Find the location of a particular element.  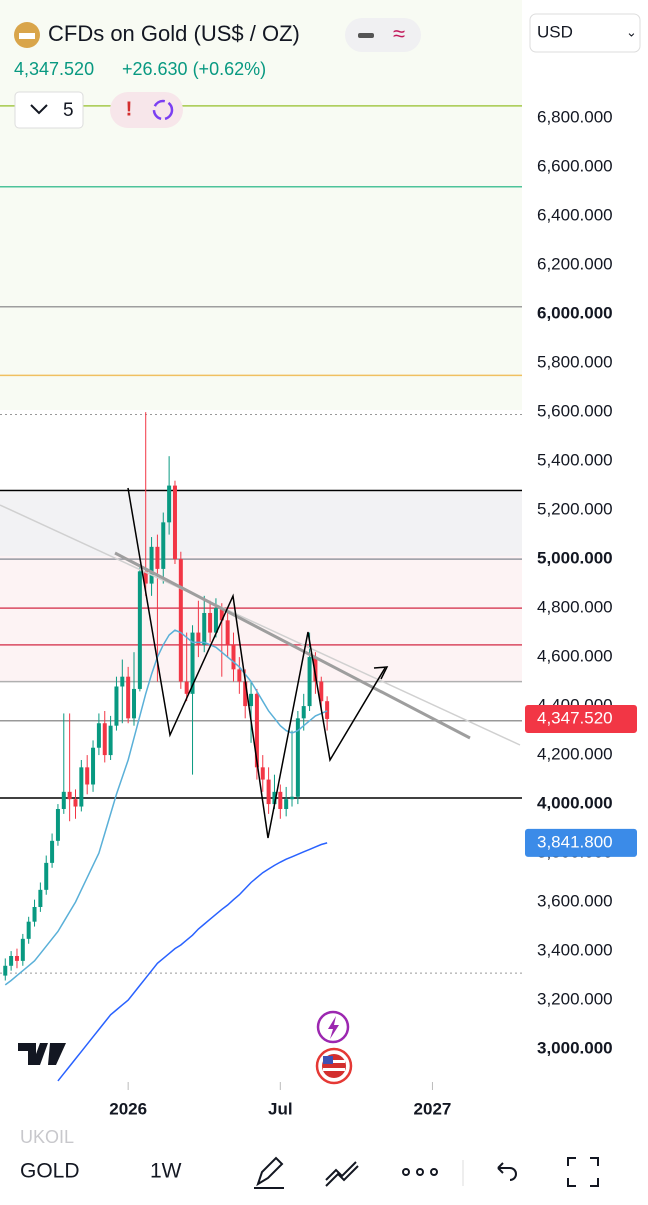

currency-select is located at coordinates (585, 33).